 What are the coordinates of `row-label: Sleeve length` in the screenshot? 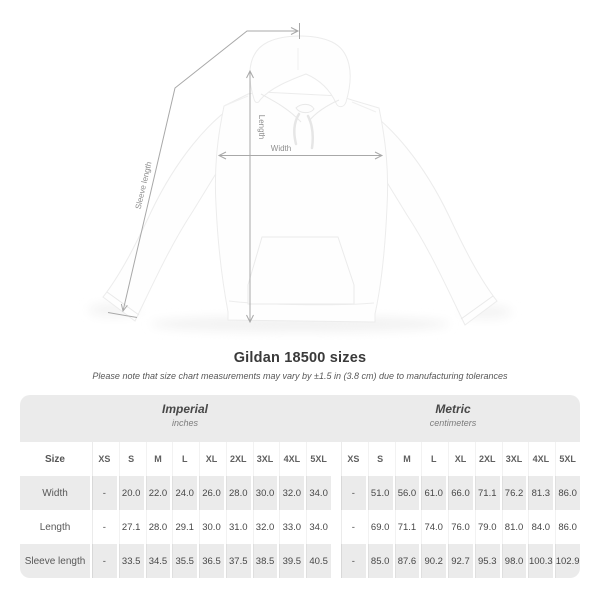 It's located at (55, 561).